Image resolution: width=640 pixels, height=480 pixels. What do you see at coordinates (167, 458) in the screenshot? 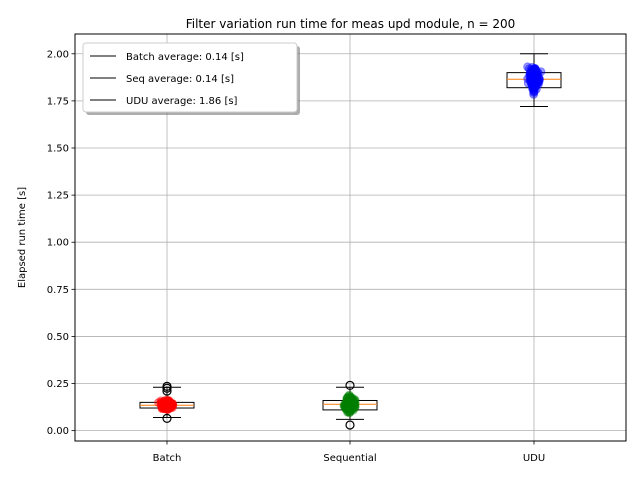
I see `x-tick-label: Batch` at bounding box center [167, 458].